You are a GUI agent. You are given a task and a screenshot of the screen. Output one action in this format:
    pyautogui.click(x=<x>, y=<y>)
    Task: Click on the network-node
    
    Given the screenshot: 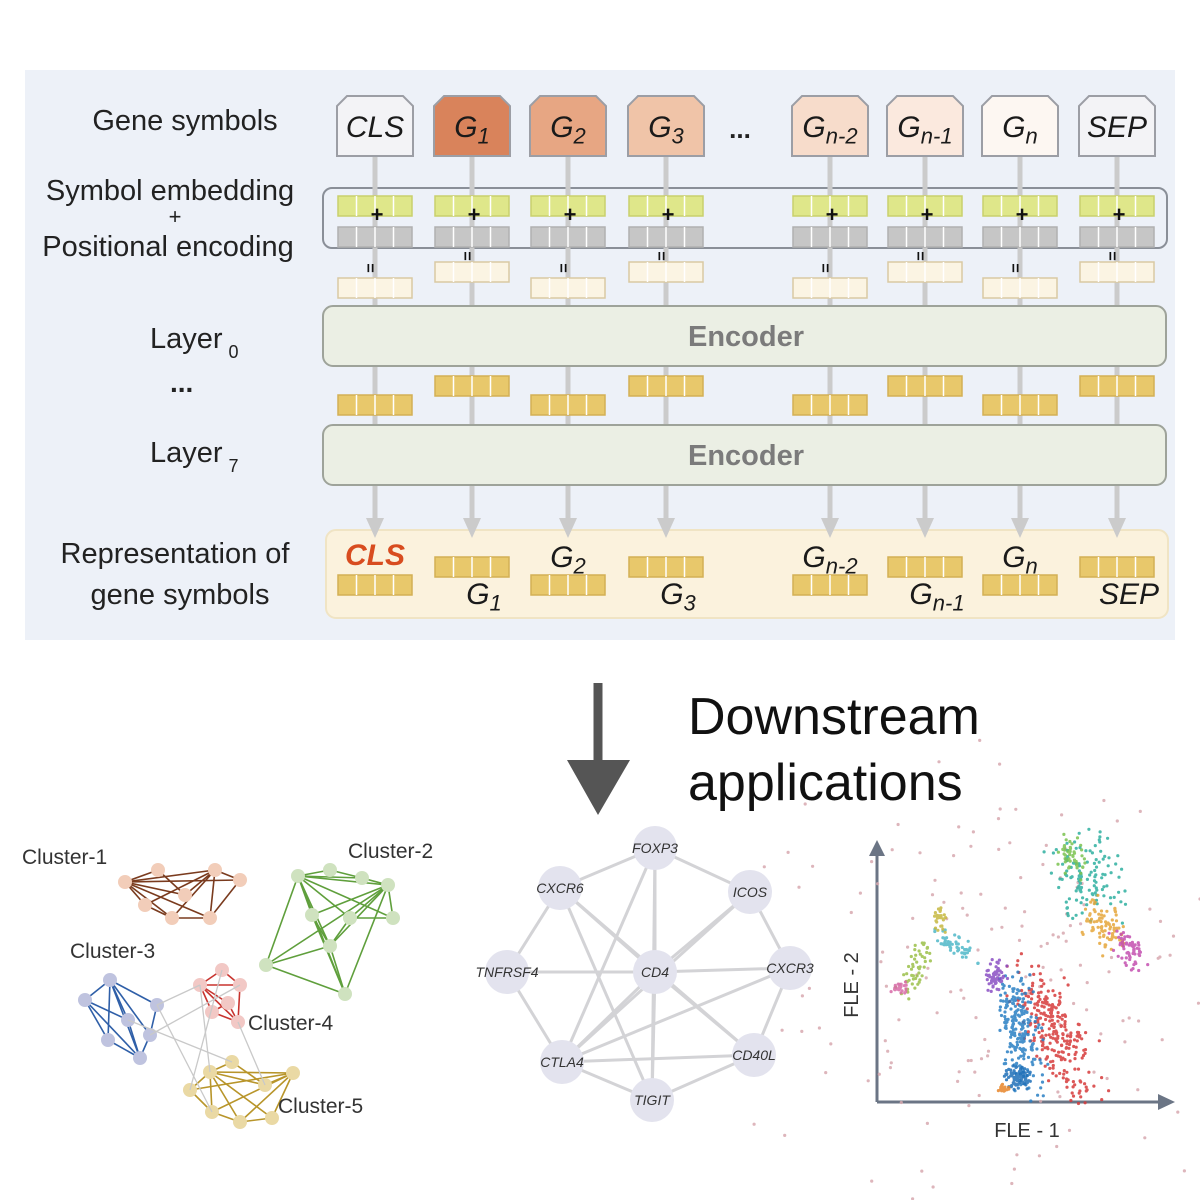 What is the action you would take?
    pyautogui.click(x=560, y=888)
    